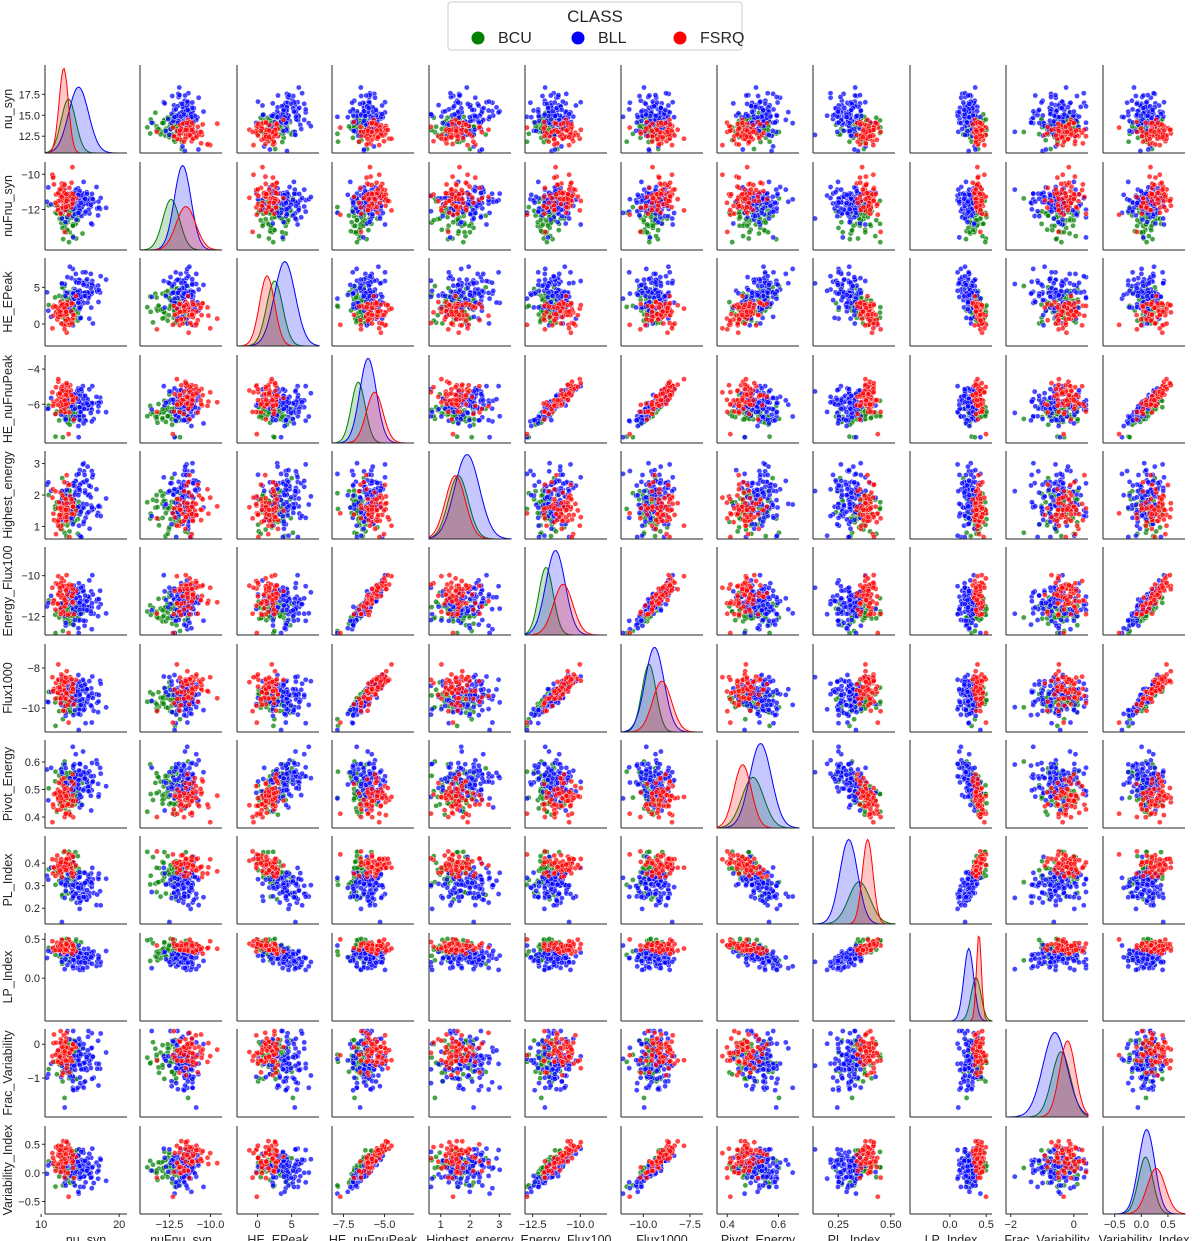 The image size is (1200, 1241). I want to click on panel-nuFnu_syn-vs-Frac_Variability, so click(1047, 206).